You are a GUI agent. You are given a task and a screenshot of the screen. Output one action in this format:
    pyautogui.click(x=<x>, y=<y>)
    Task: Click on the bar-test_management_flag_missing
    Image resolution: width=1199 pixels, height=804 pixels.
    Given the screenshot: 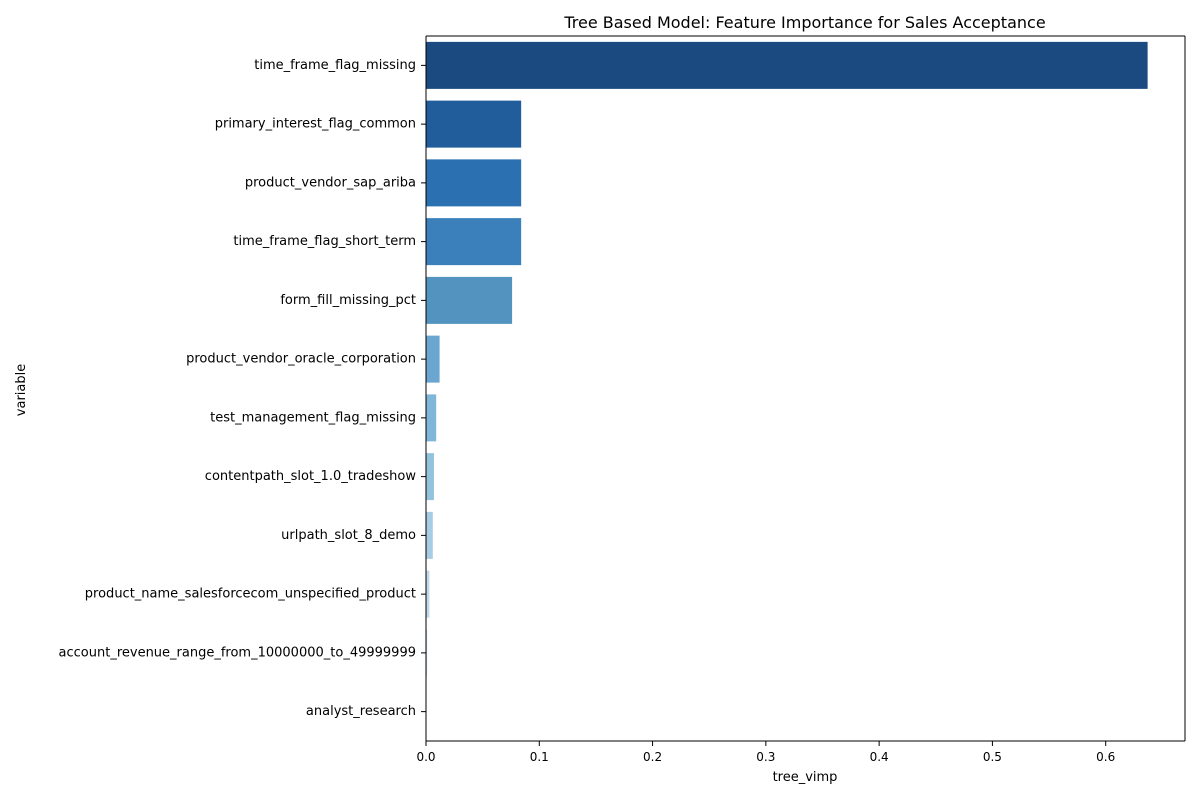 What is the action you would take?
    pyautogui.click(x=431, y=418)
    